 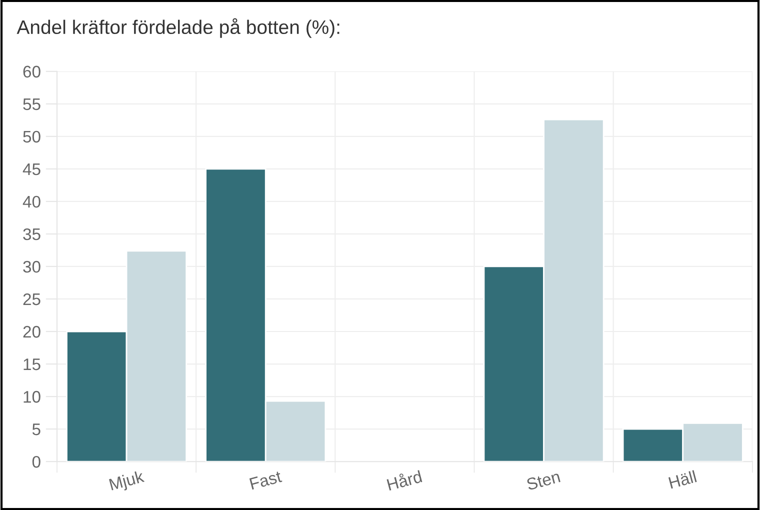 What do you see at coordinates (682, 479) in the screenshot?
I see `x-tick-label: Häll` at bounding box center [682, 479].